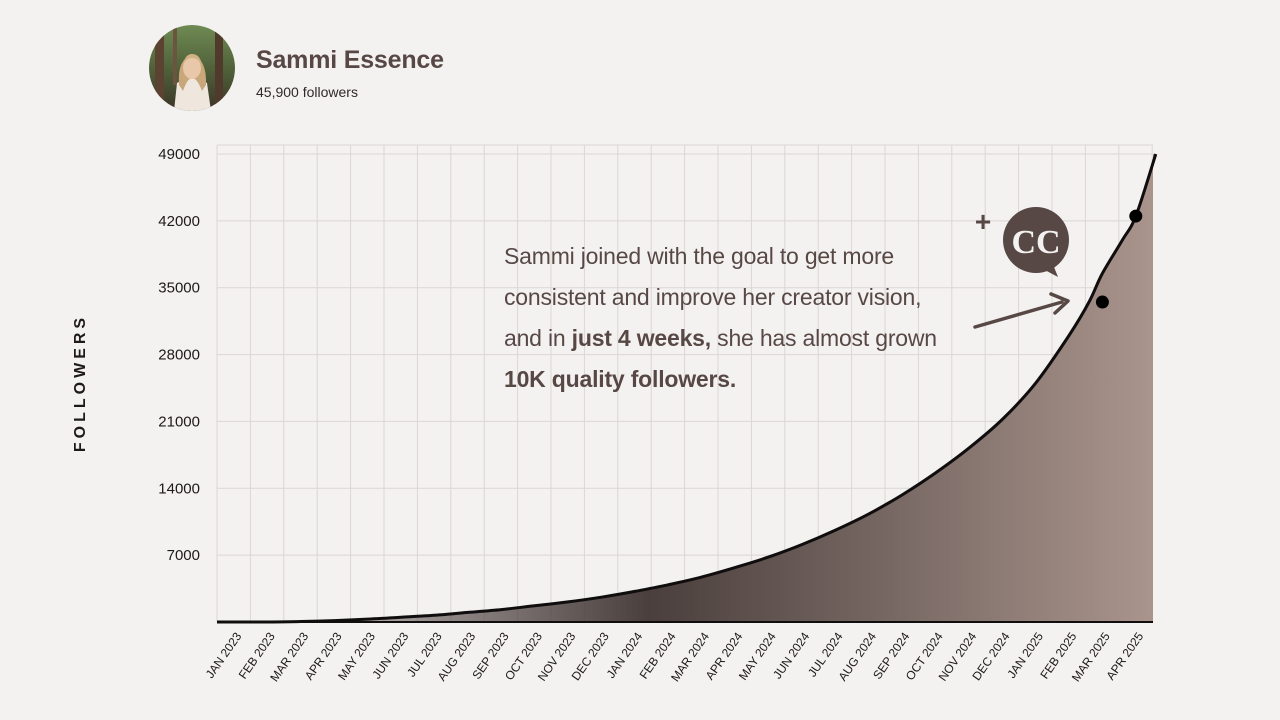  Describe the element at coordinates (350, 60) in the screenshot. I see `profile-name: Sammi Essence` at that location.